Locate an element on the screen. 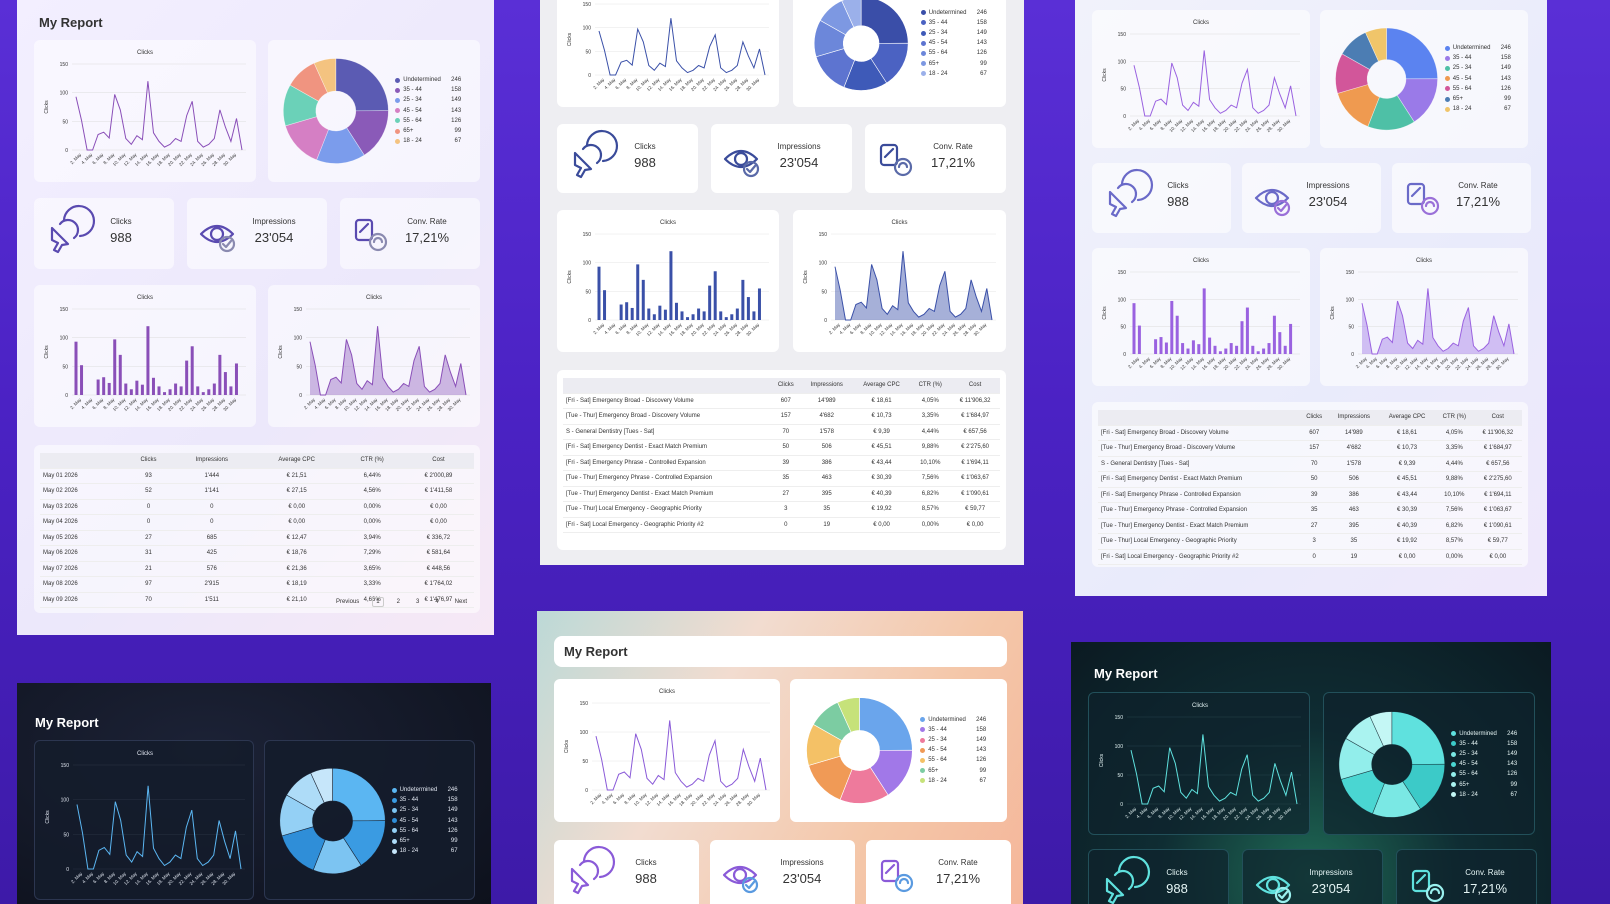 This screenshot has width=1610, height=904. pagination-next-button: Next is located at coordinates (460, 602).